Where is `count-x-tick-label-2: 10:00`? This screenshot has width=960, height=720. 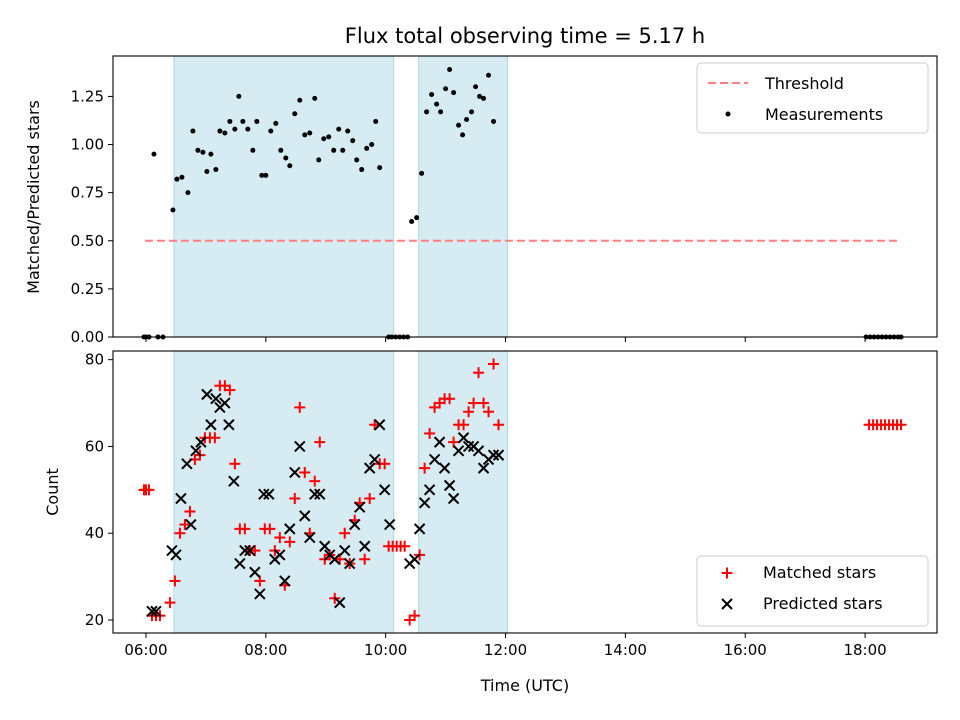 count-x-tick-label-2: 10:00 is located at coordinates (385, 650).